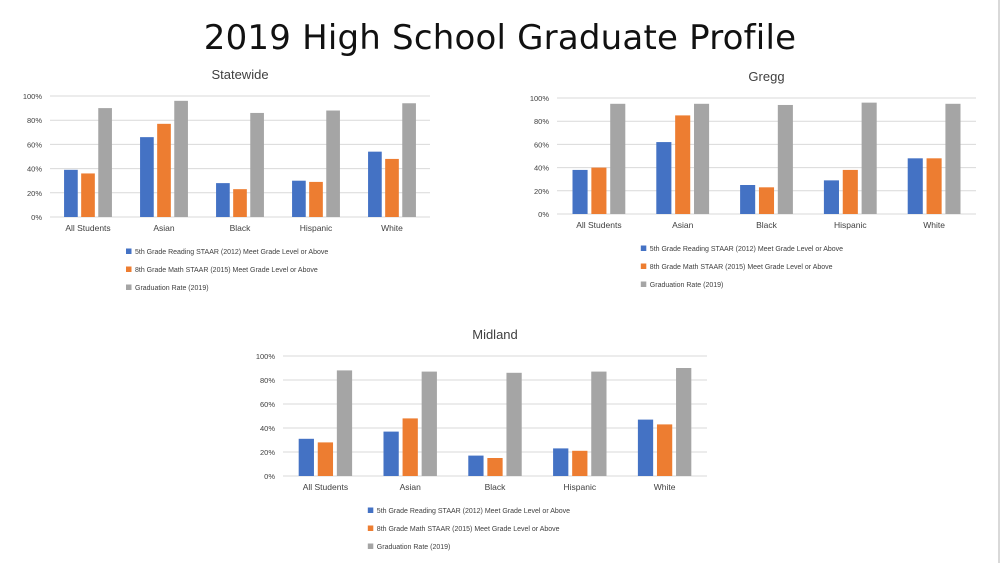 This screenshot has height=563, width=1000. Describe the element at coordinates (241, 228) in the screenshot. I see `chart-0-category-label: Black` at that location.